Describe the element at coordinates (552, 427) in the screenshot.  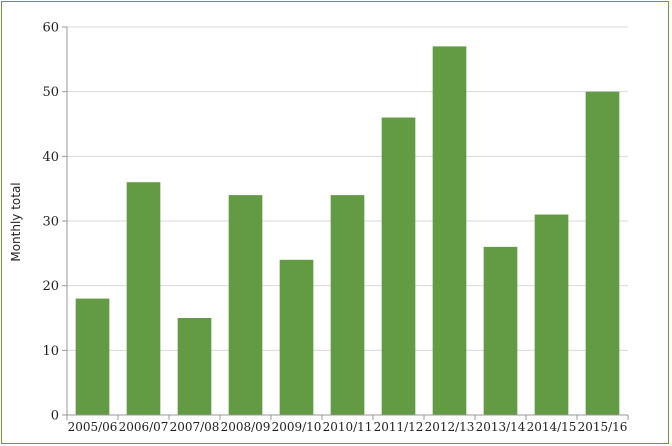
I see `x-tick-label: 2014/15` at that location.